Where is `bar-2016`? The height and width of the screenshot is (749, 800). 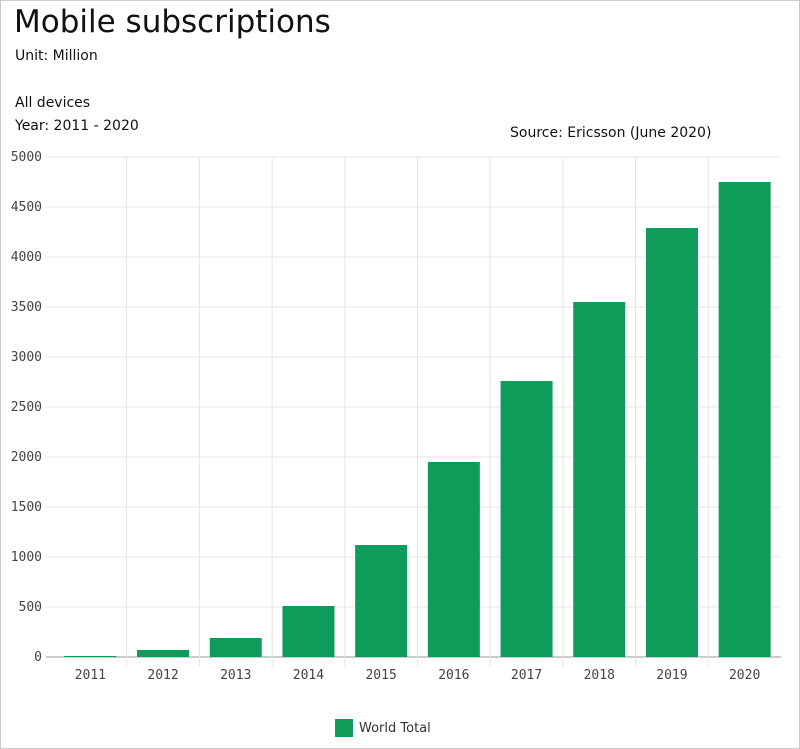 bar-2016 is located at coordinates (453, 559).